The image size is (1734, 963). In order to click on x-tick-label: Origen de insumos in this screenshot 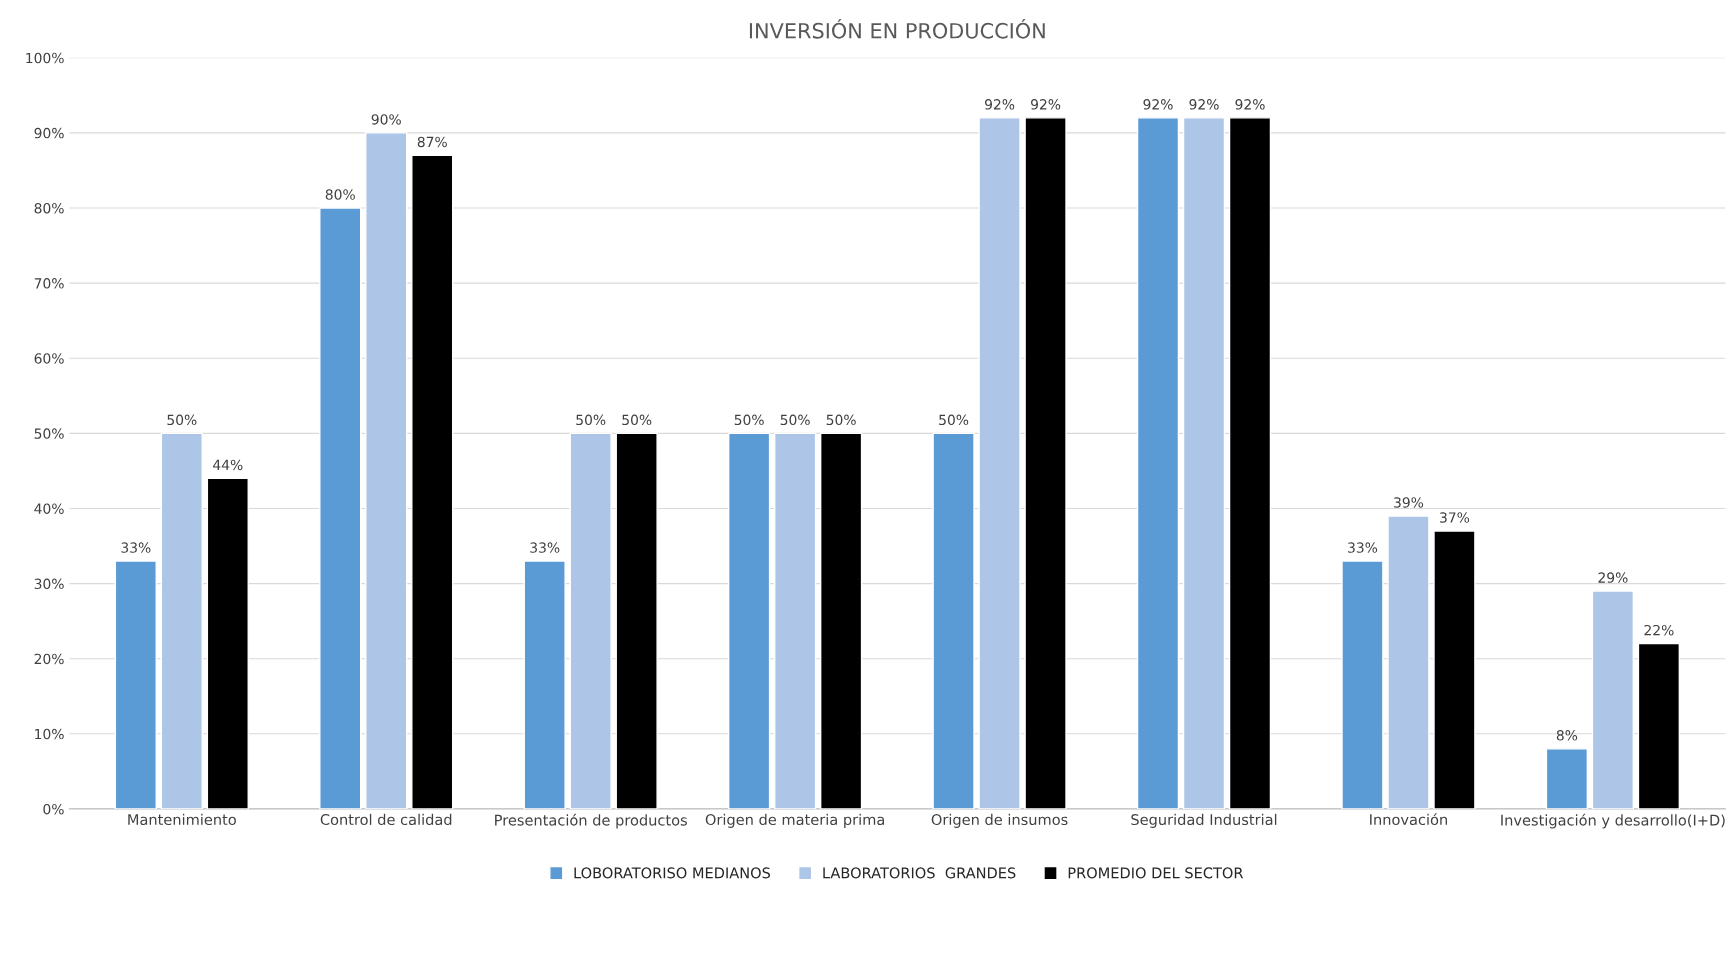, I will do `click(999, 820)`.